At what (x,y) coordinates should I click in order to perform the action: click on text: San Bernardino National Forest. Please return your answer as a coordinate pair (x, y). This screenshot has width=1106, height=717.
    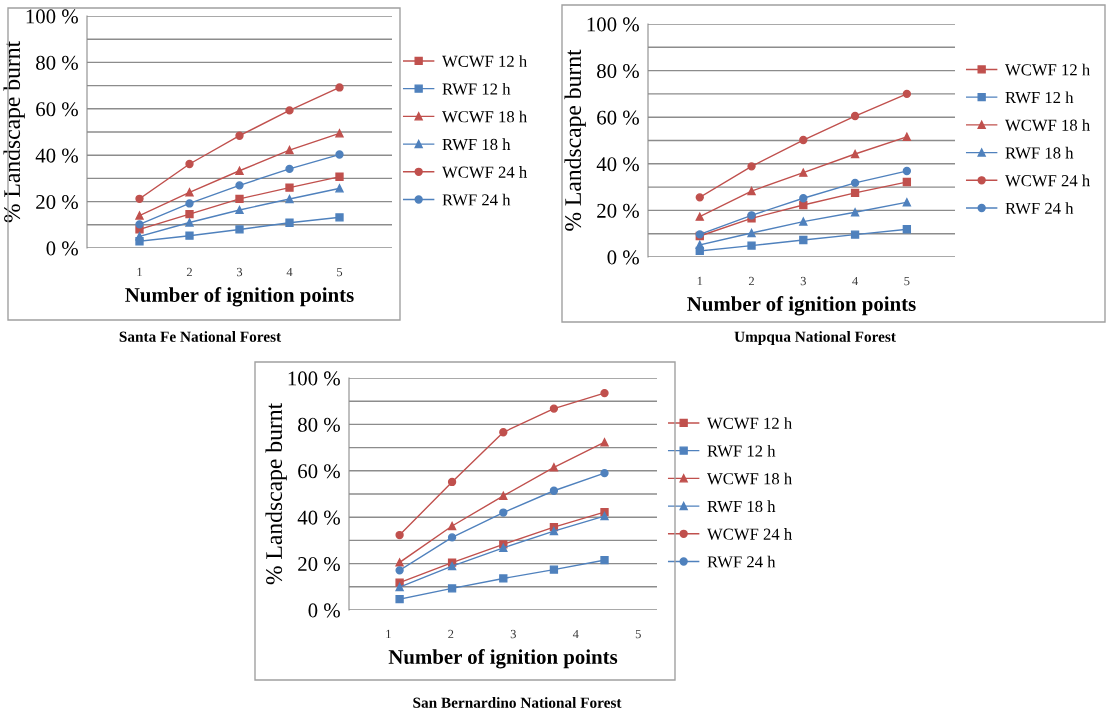
    Looking at the image, I should click on (517, 702).